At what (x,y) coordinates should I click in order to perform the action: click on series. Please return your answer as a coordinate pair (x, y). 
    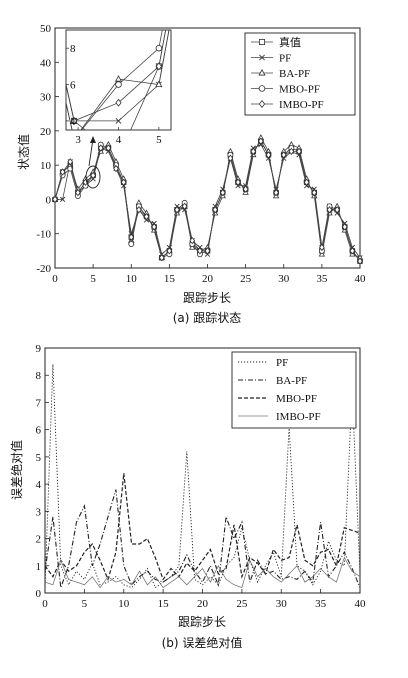
    Looking at the image, I should click on (207, 201).